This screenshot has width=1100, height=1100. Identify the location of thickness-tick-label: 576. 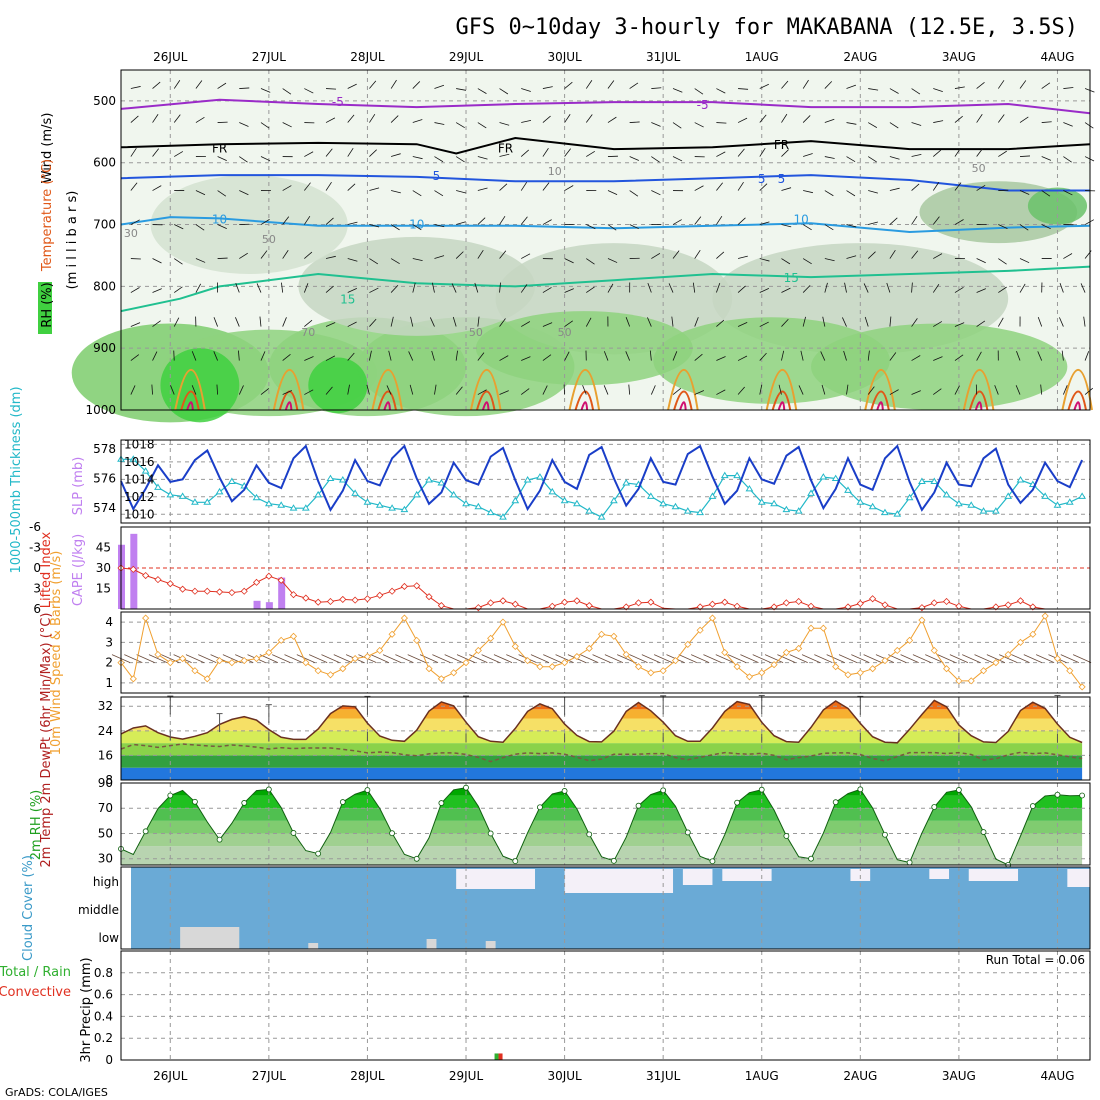
(104, 479).